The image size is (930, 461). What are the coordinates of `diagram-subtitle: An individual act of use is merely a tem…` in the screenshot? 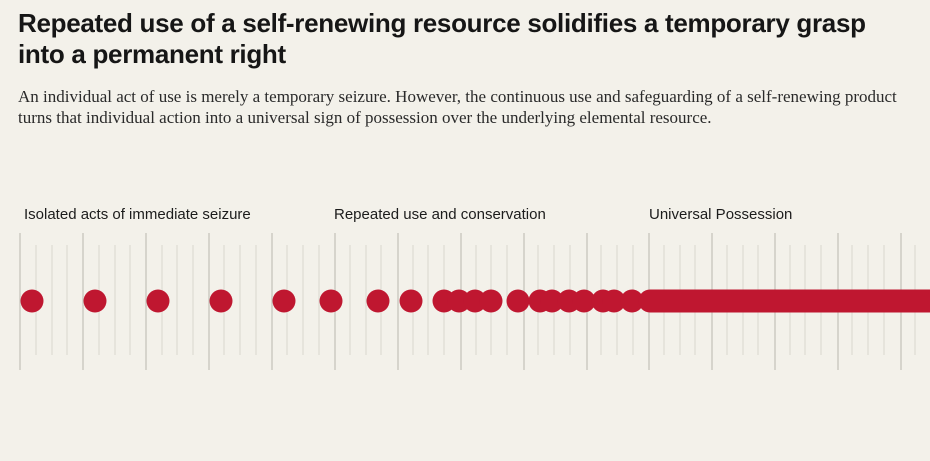 It's located at (457, 107).